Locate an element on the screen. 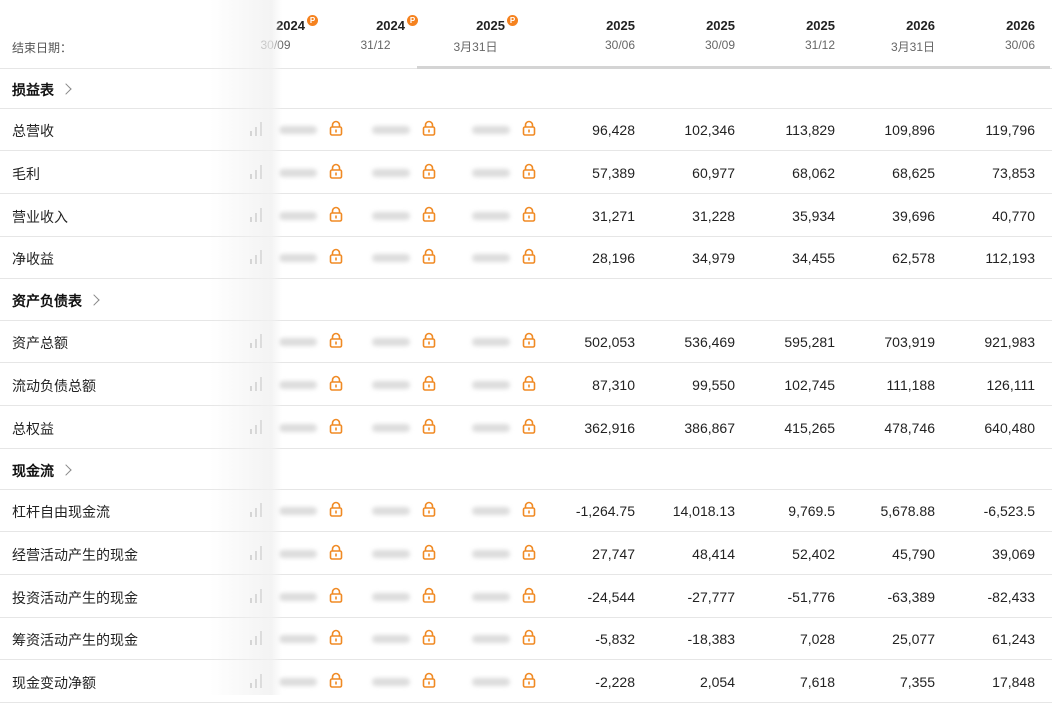 This screenshot has width=1055, height=703. section-header-row: 损益表 is located at coordinates (526, 88).